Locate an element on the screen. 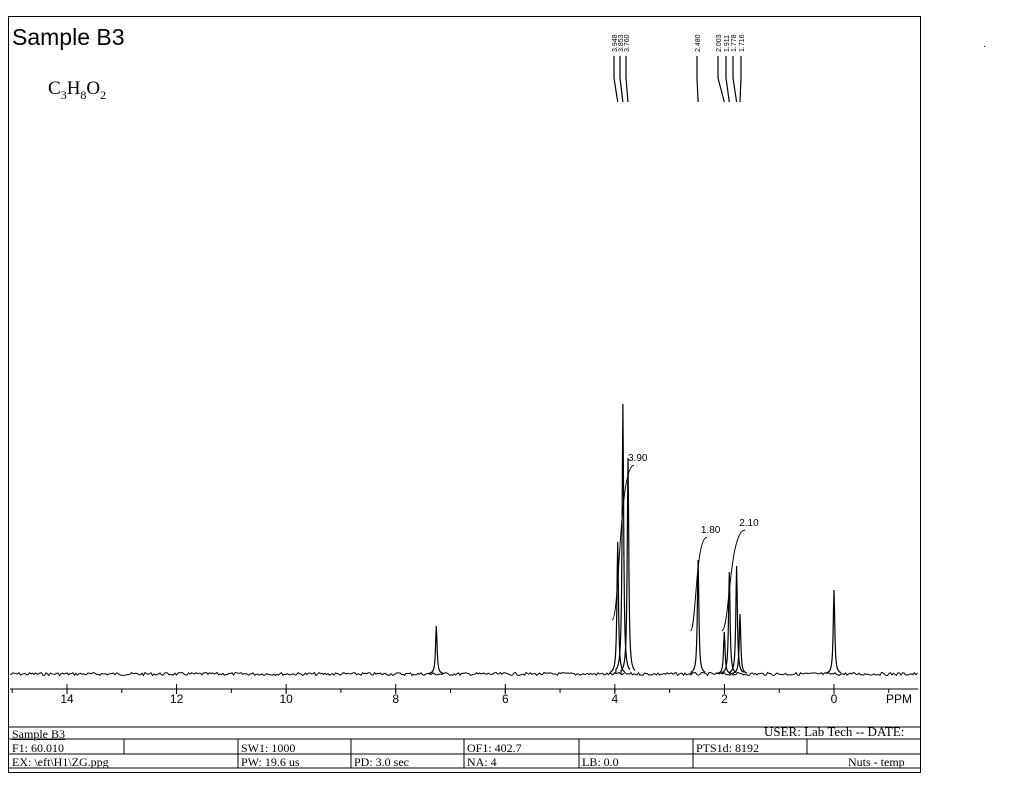  sample-title: Sample B3 is located at coordinates (68, 37).